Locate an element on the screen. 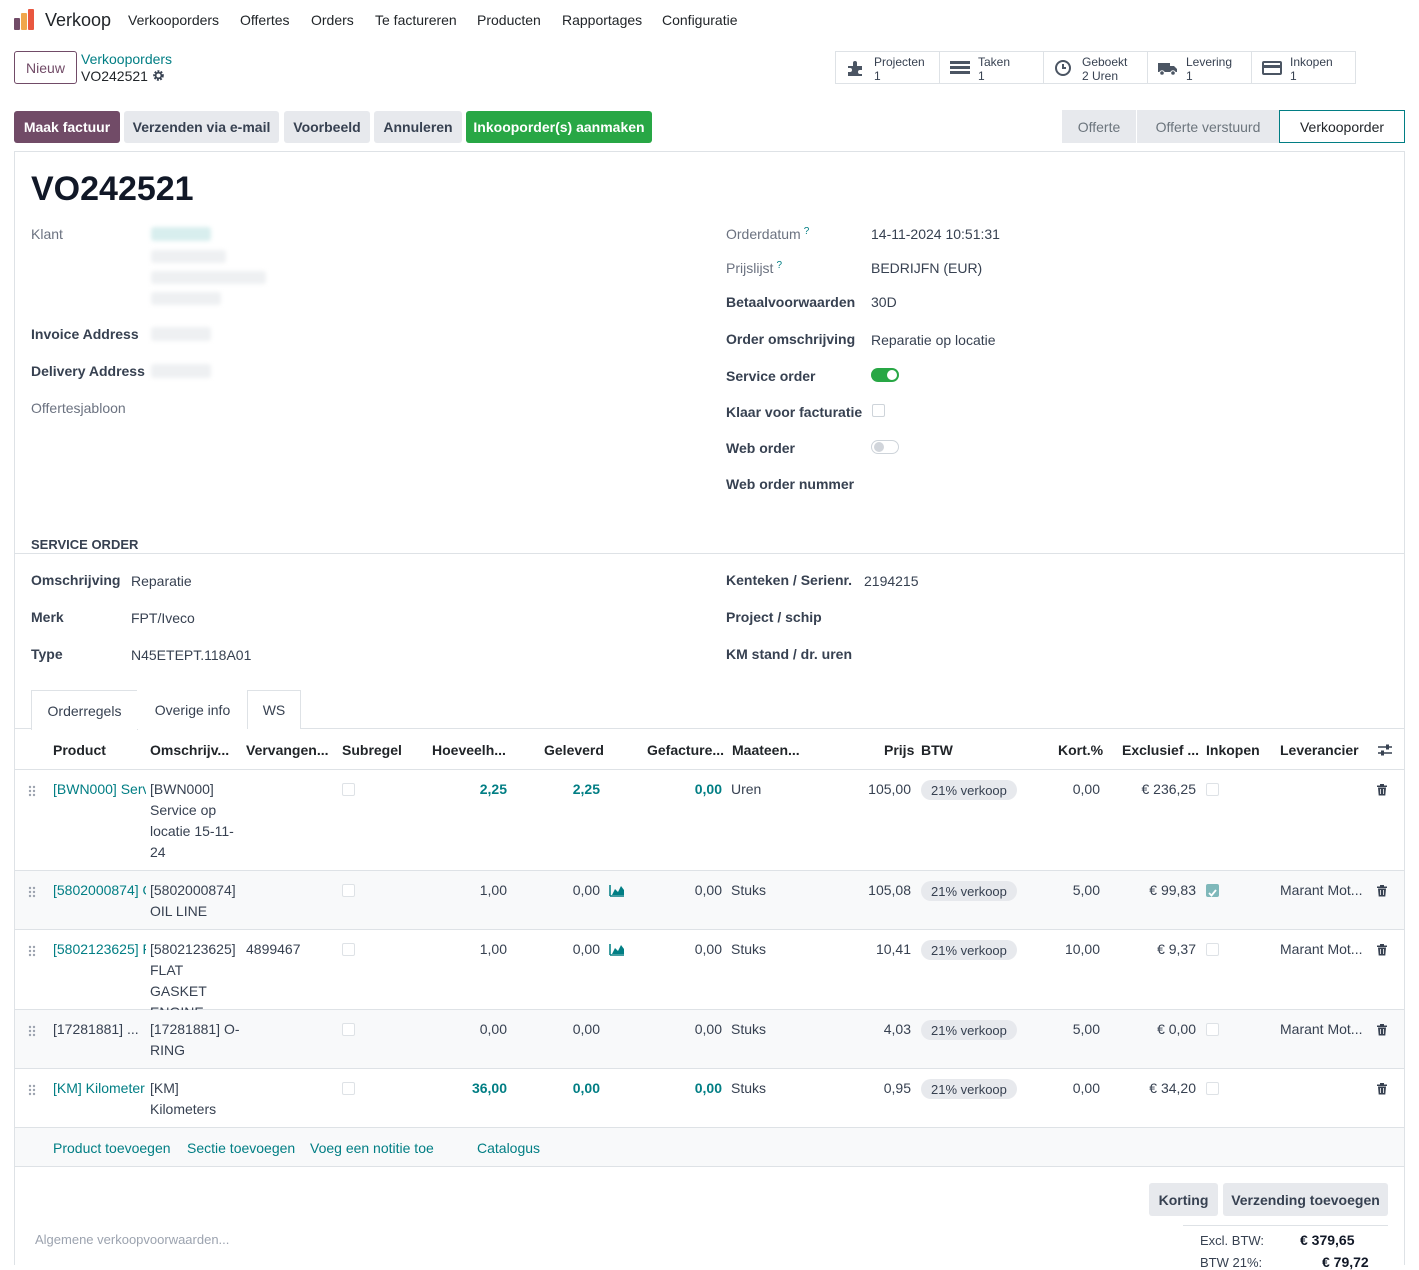 The width and height of the screenshot is (1419, 1270). discount-cell: 0,00 is located at coordinates (1086, 1088).